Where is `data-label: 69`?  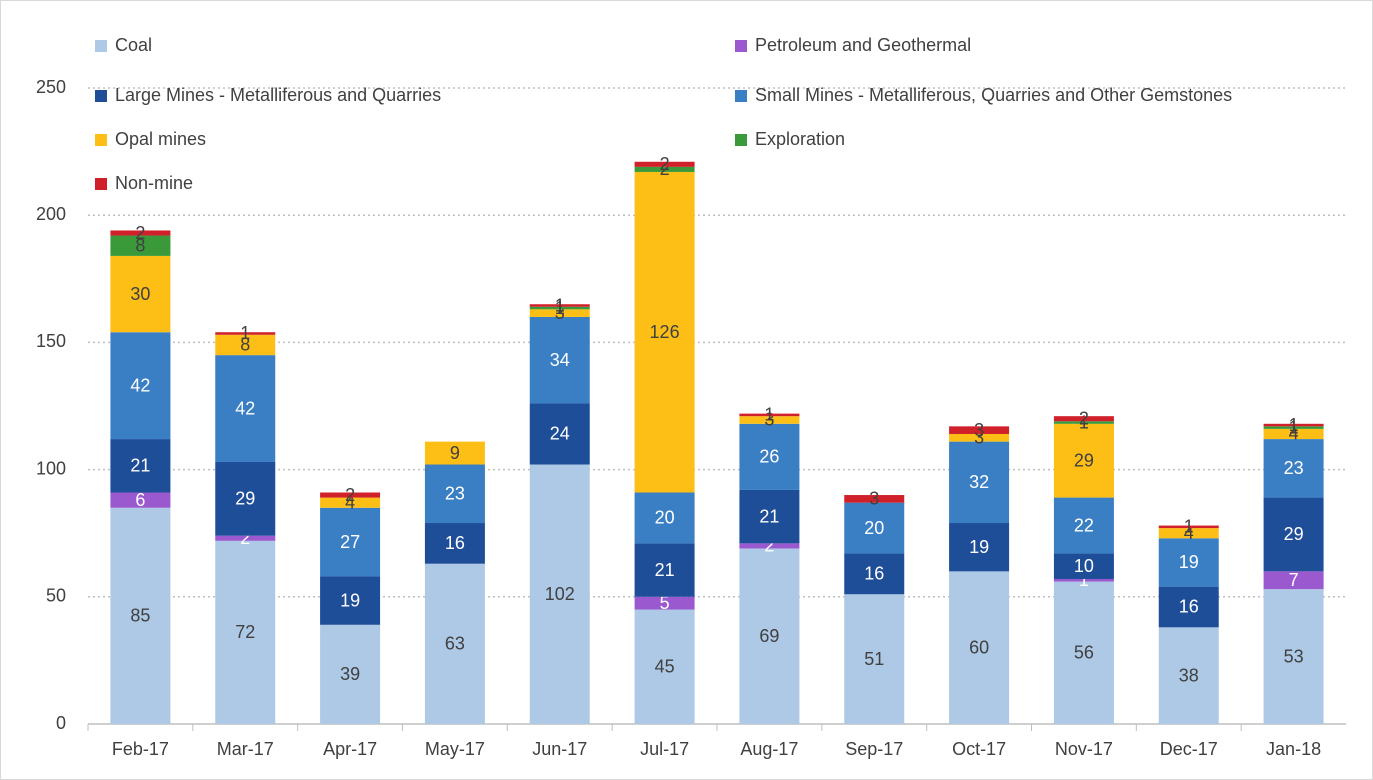
data-label: 69 is located at coordinates (769, 636).